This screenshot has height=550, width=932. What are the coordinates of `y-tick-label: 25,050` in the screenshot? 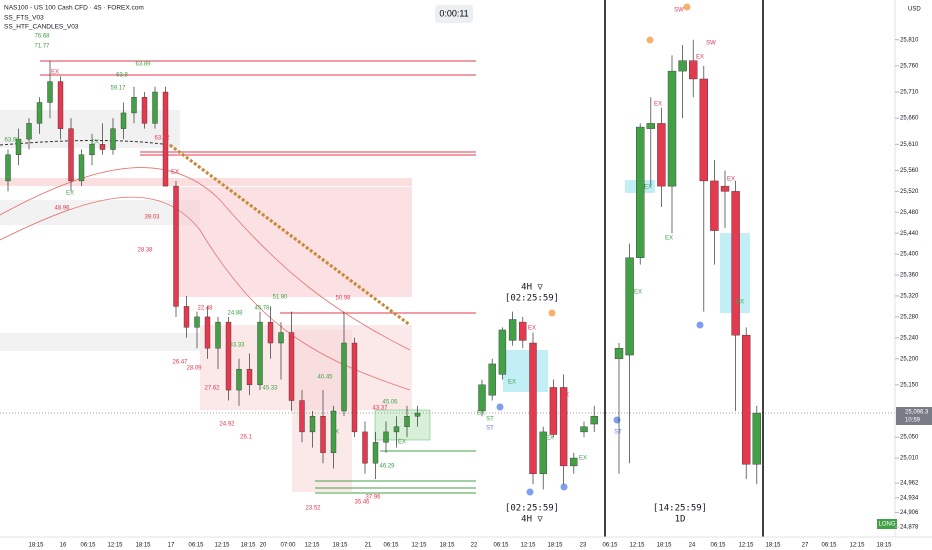 It's located at (909, 438).